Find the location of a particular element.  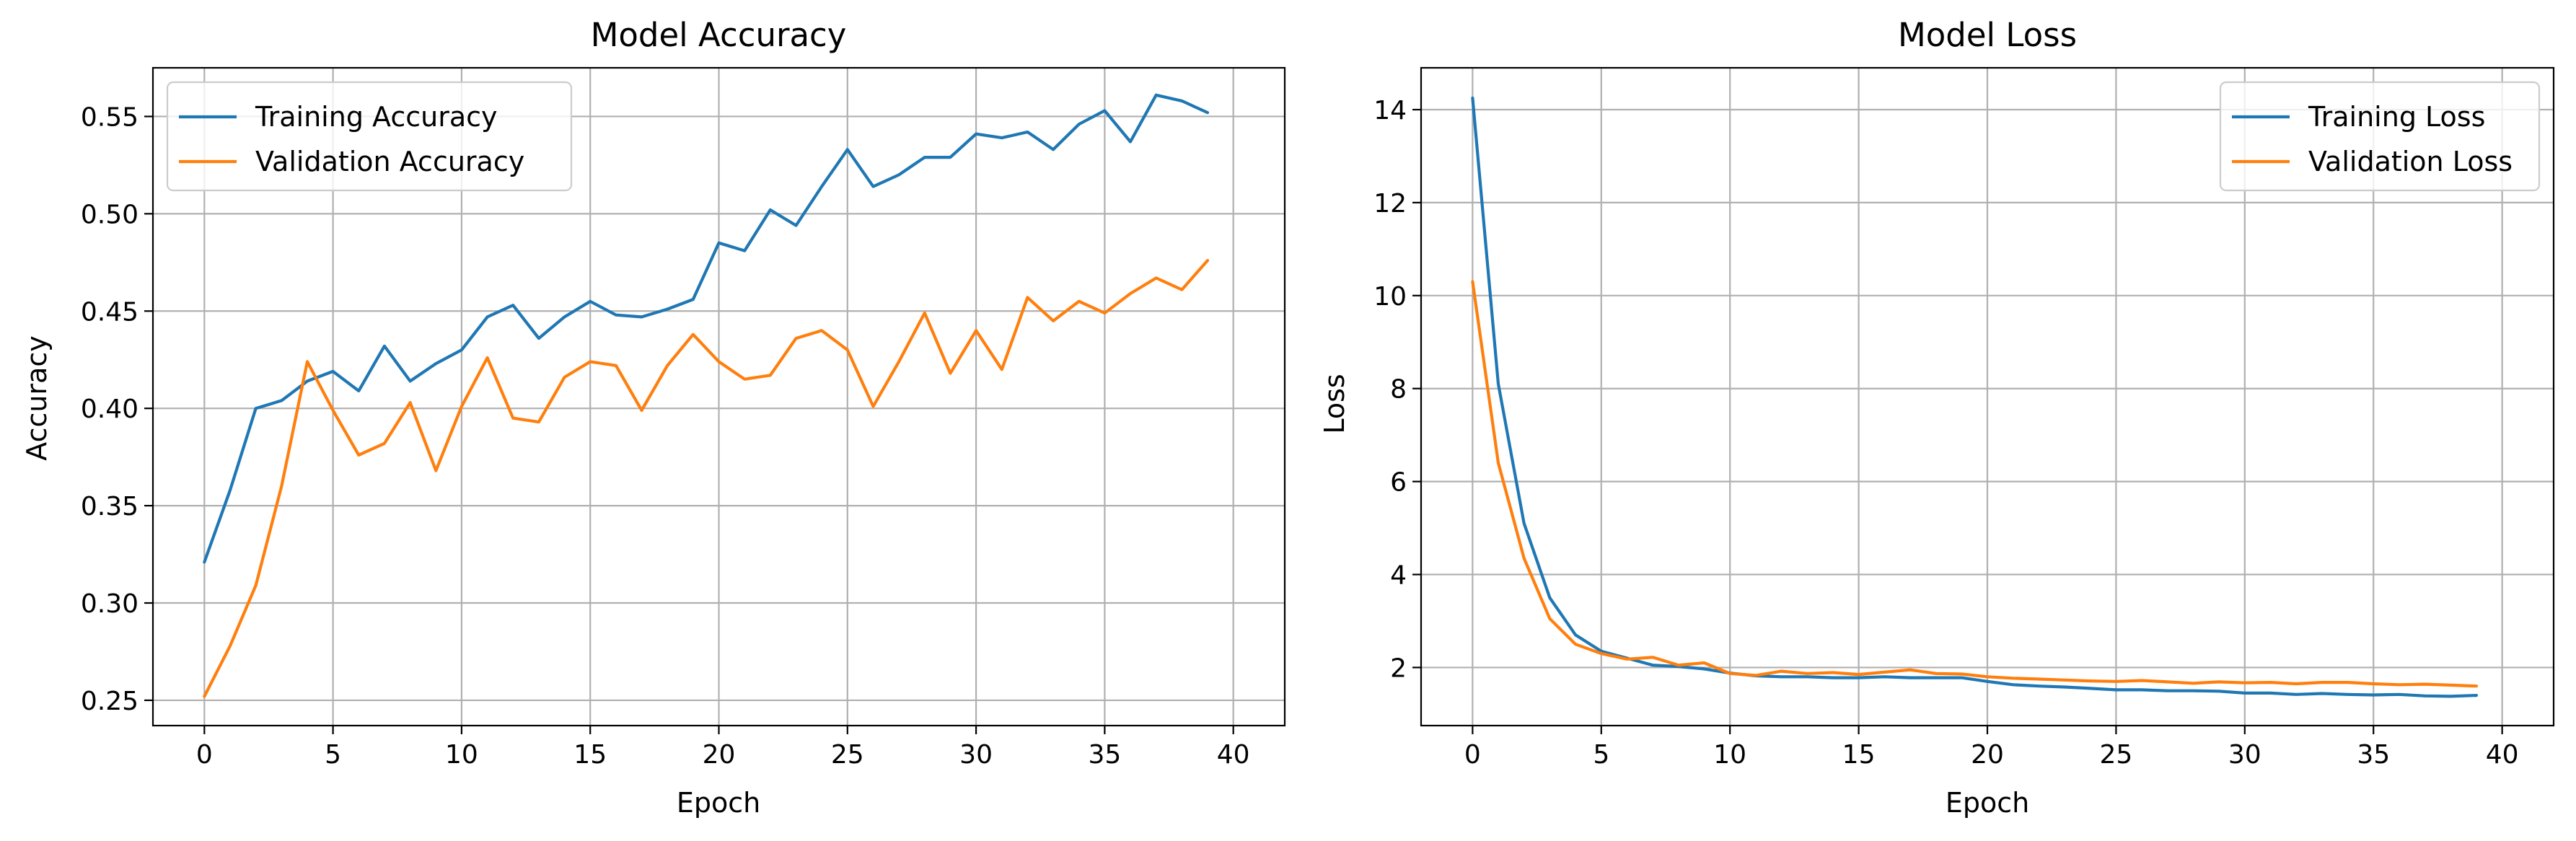

accuracy-legend-label-2: Validation Accuracy is located at coordinates (389, 161).